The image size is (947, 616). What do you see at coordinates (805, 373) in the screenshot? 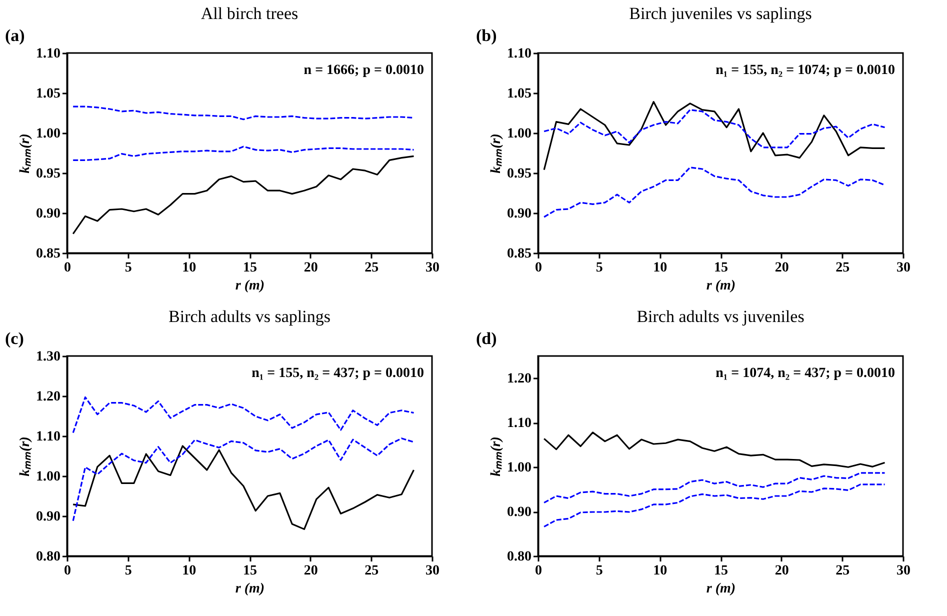
I see `annotation: n₁ = 1074, n₂ = 437; p = 0.0010` at bounding box center [805, 373].